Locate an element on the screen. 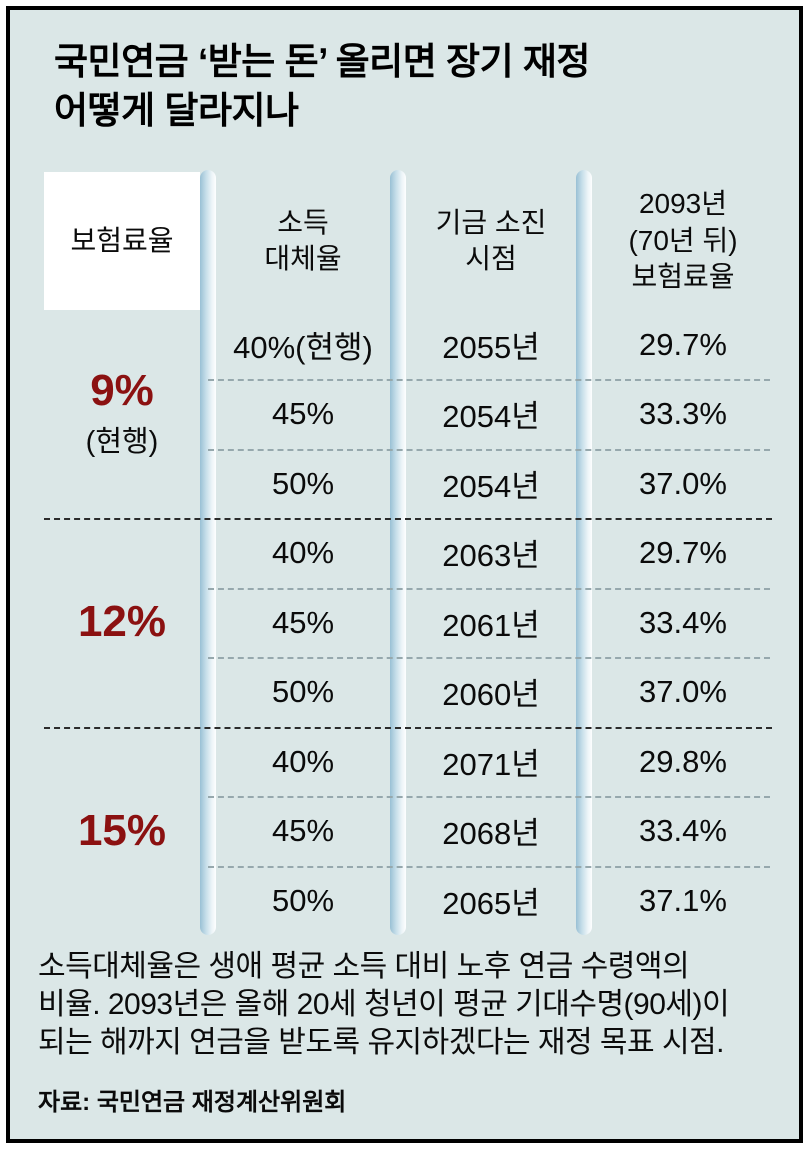  group-rate-note: (현행) is located at coordinates (122, 441).